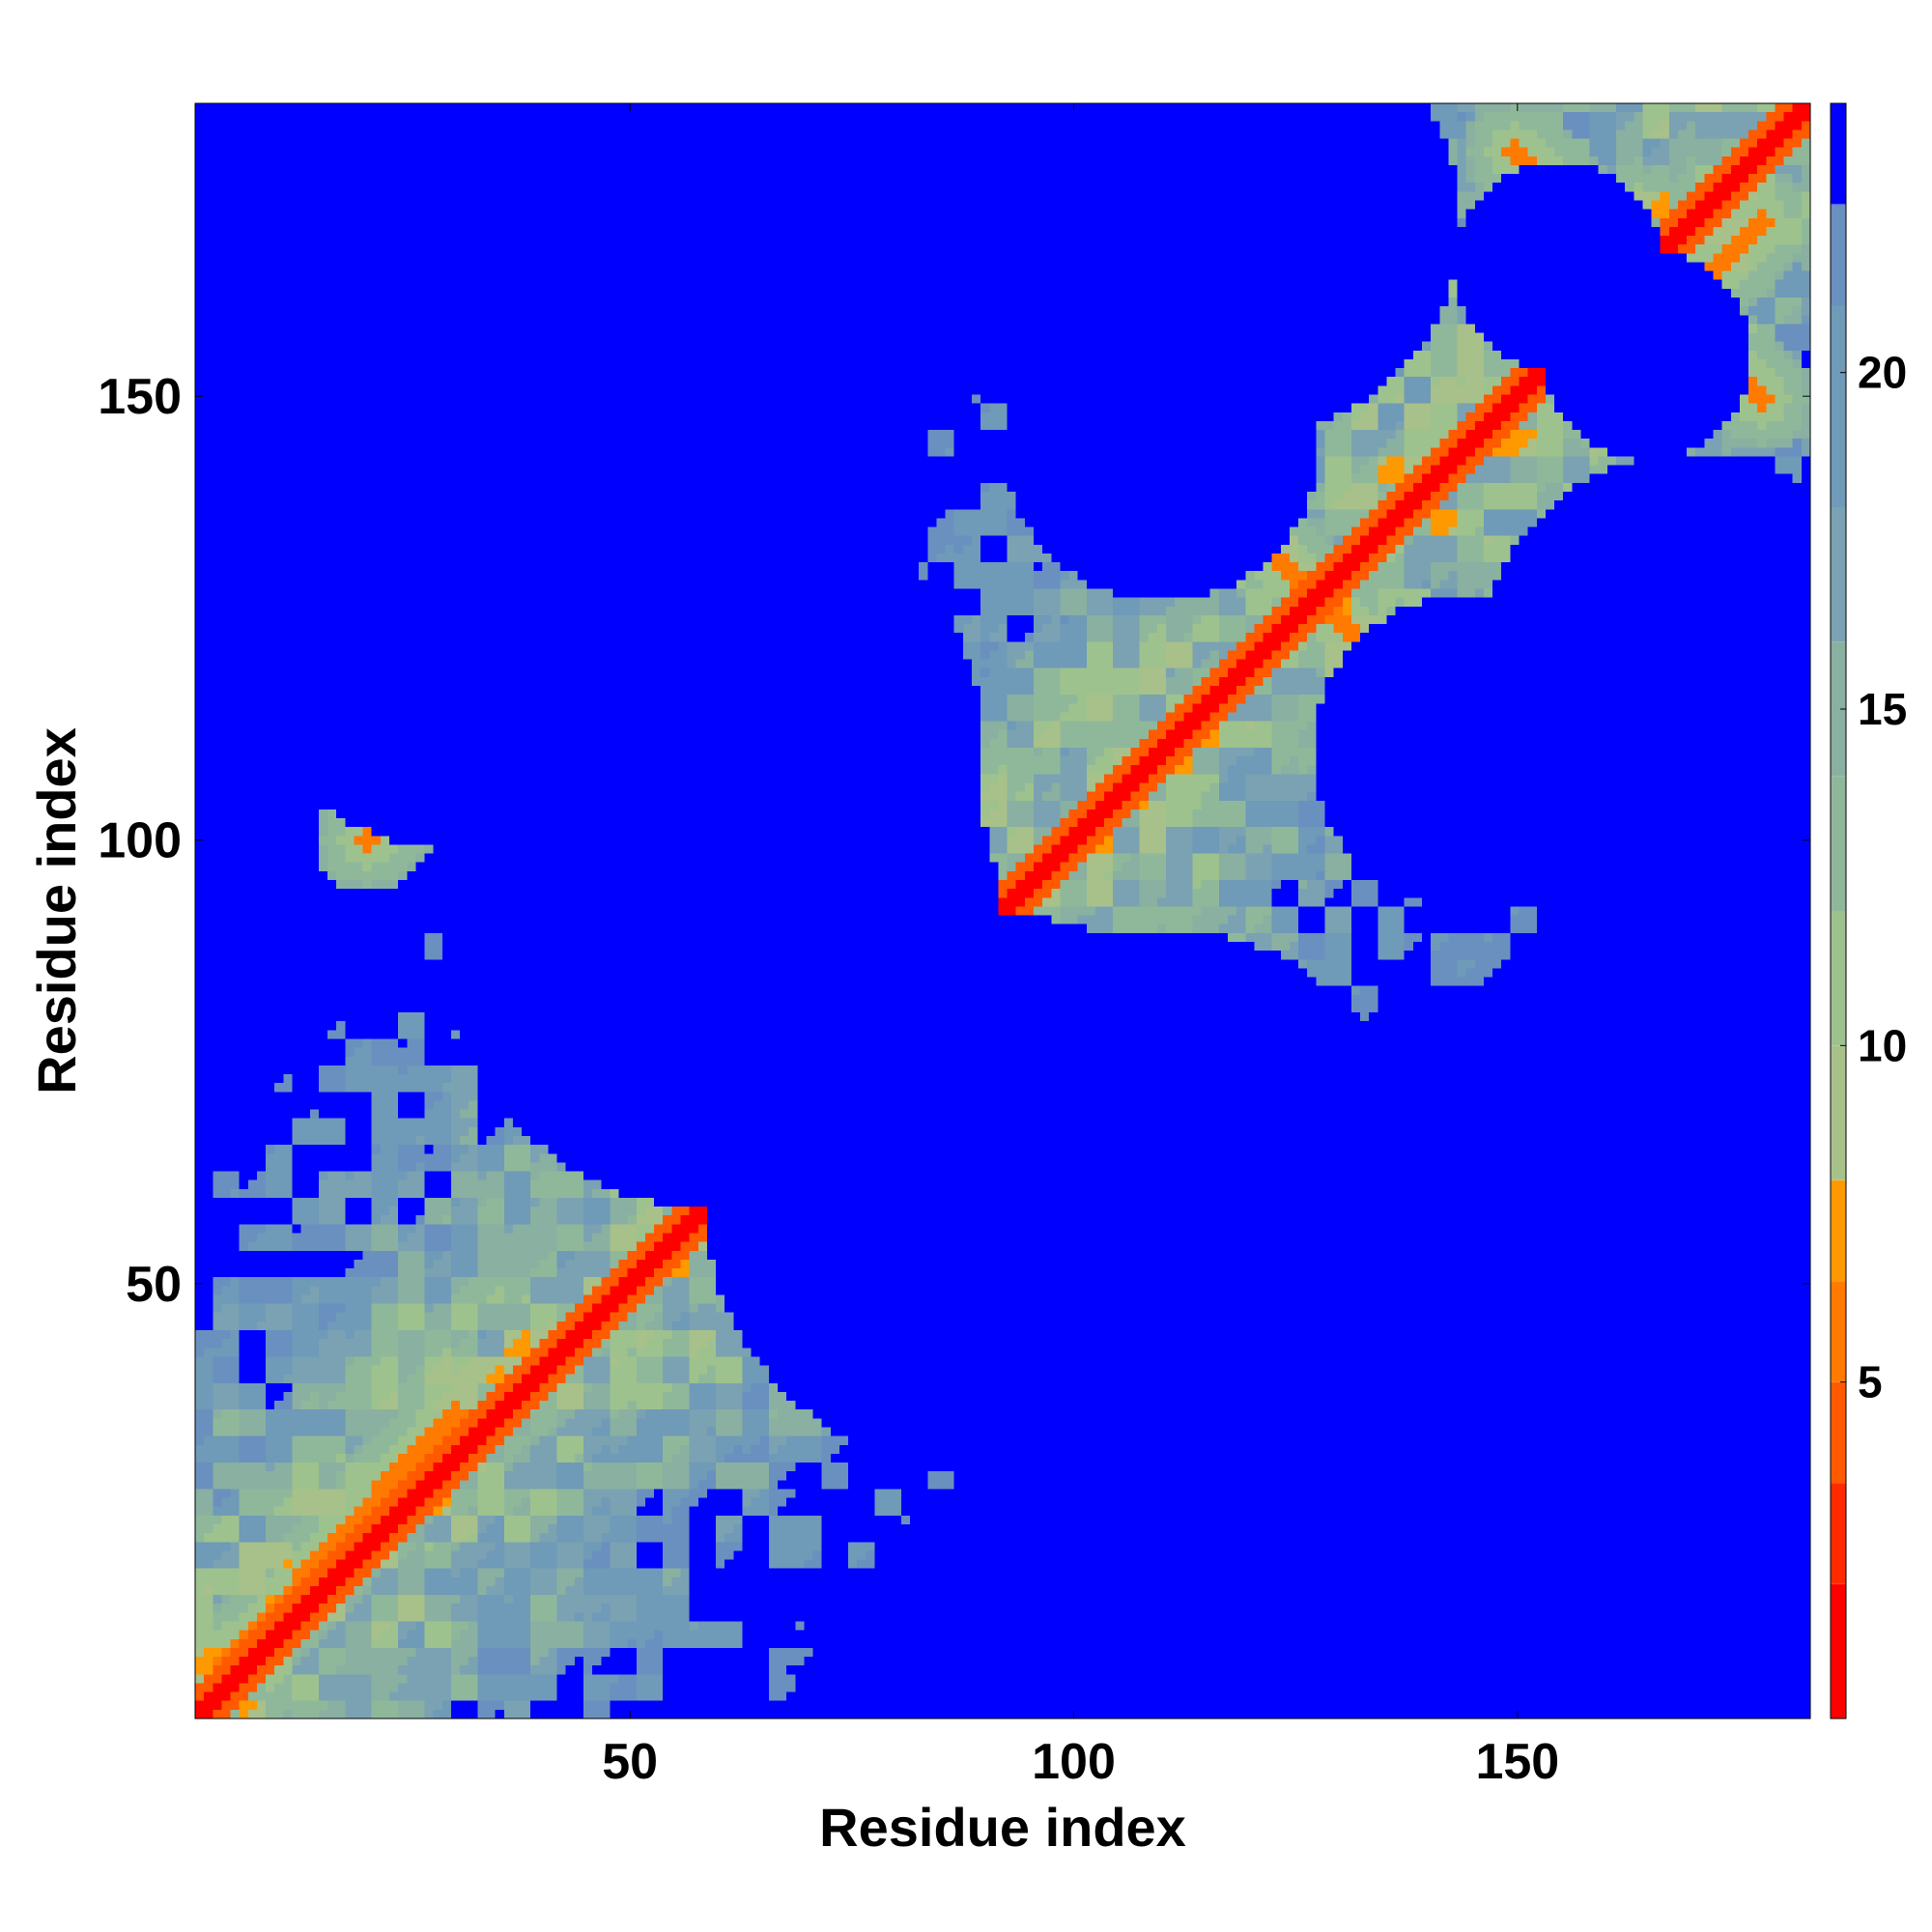 The image size is (1932, 1932). Describe the element at coordinates (1882, 709) in the screenshot. I see `colorbar-tick-label: 15` at that location.